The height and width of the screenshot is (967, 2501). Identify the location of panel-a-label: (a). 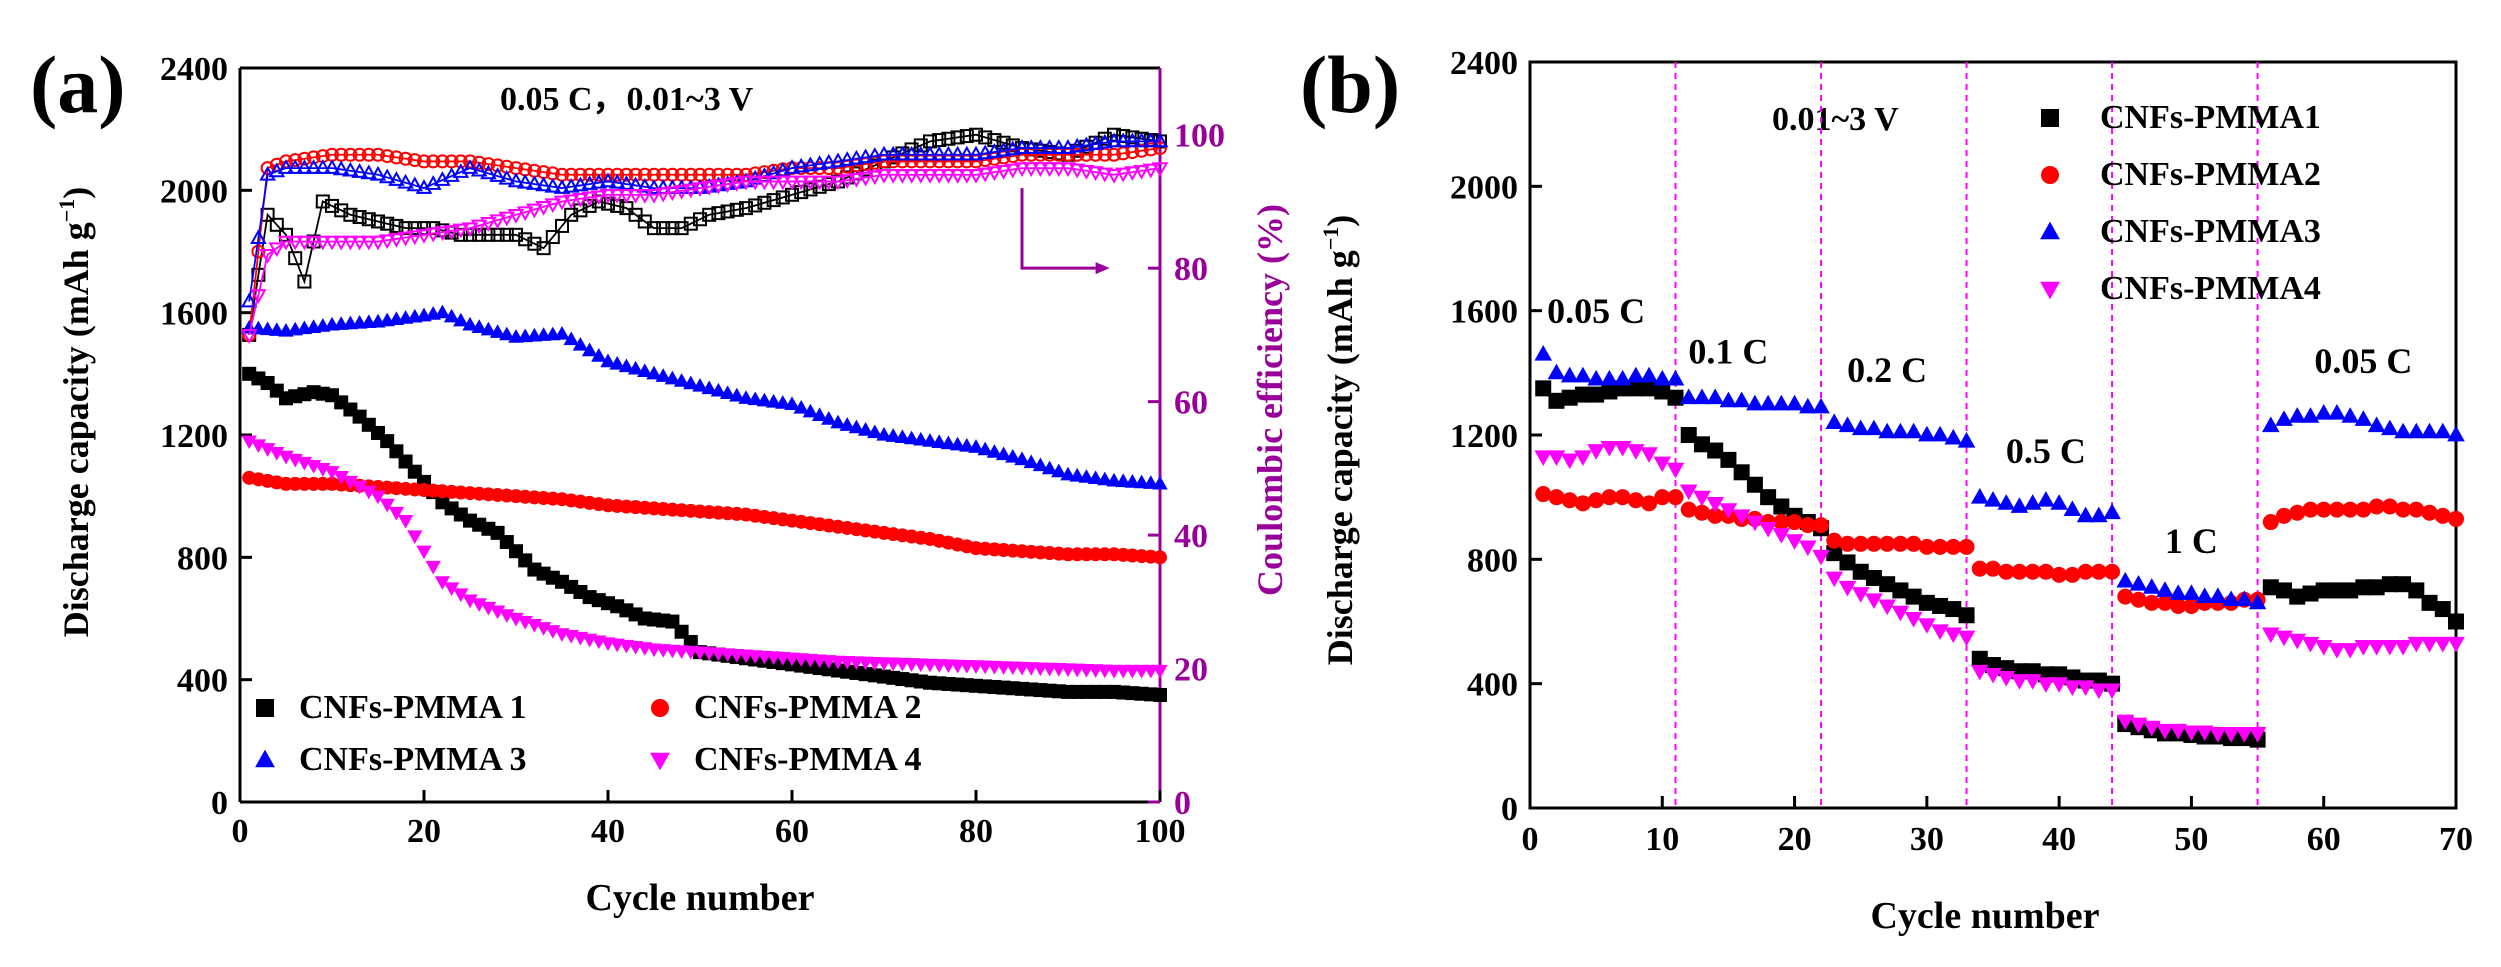
(78, 84).